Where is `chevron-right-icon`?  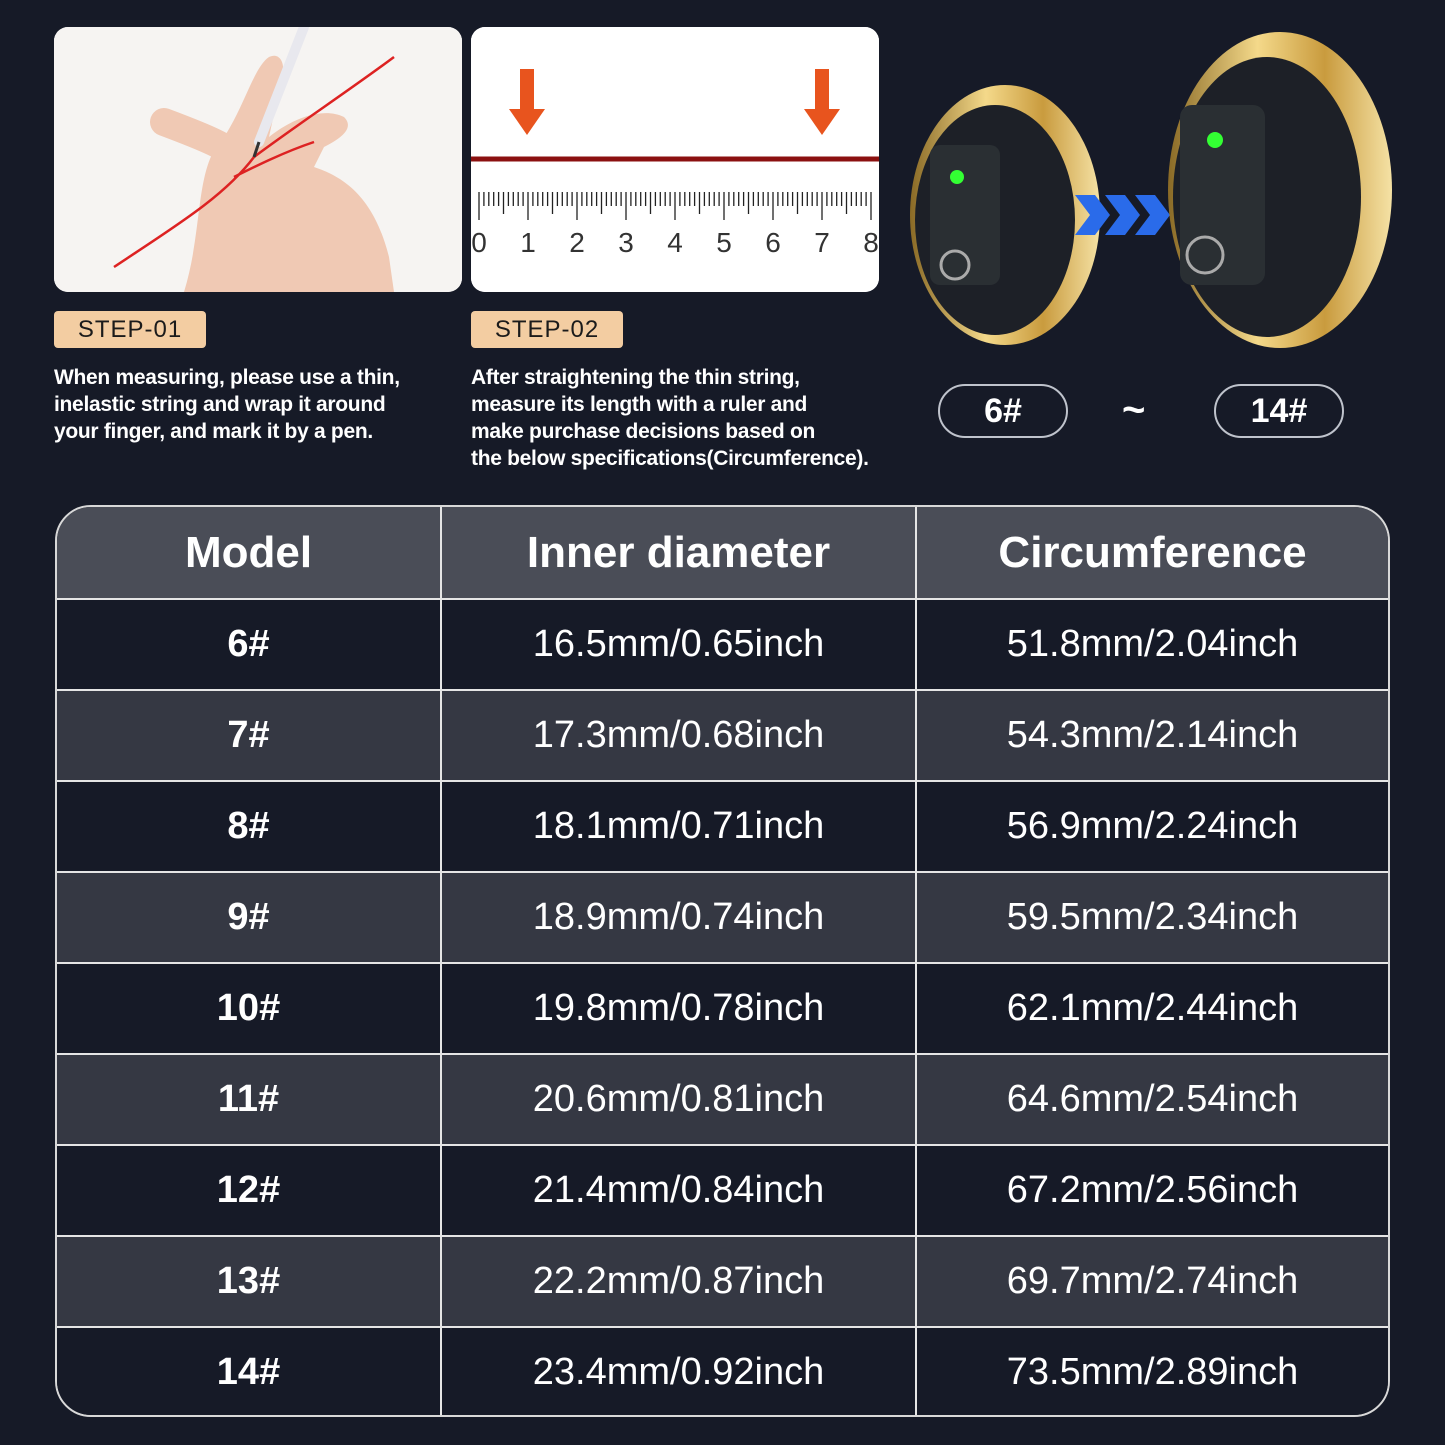
chevron-right-icon is located at coordinates (1122, 215).